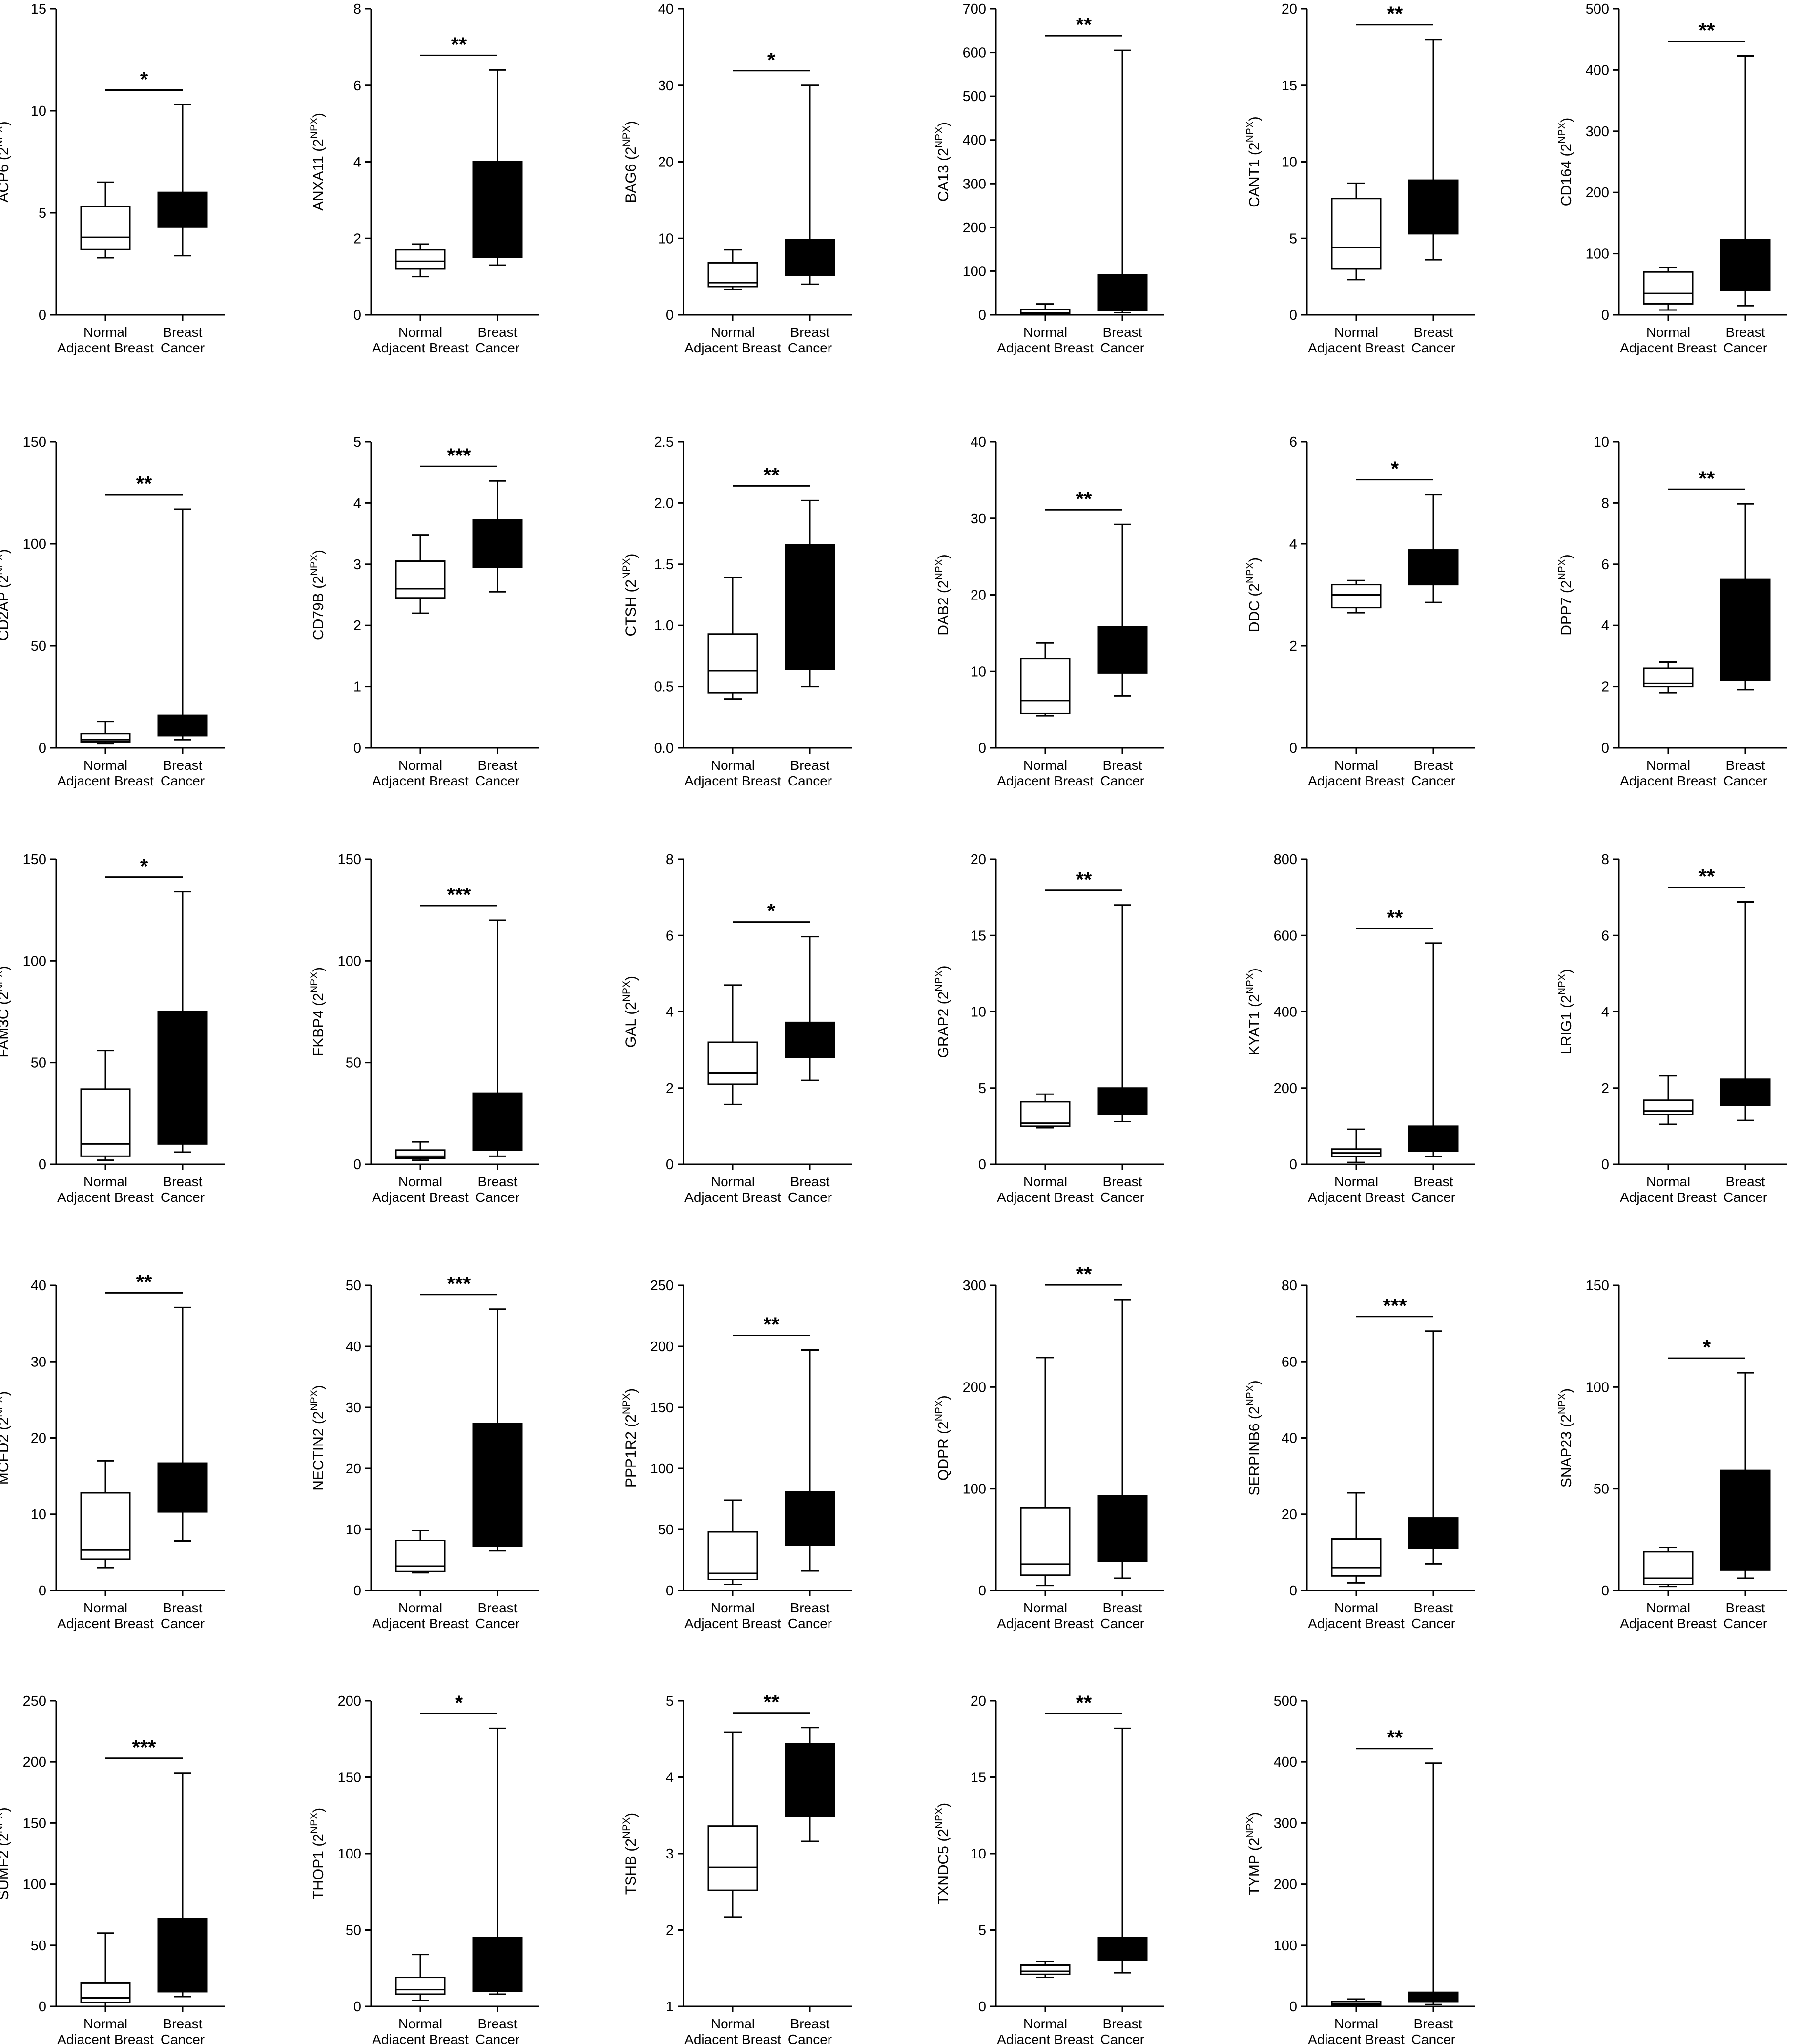  Describe the element at coordinates (6, 1012) in the screenshot. I see `y-axis-label: FAM3C (2NPX)` at that location.